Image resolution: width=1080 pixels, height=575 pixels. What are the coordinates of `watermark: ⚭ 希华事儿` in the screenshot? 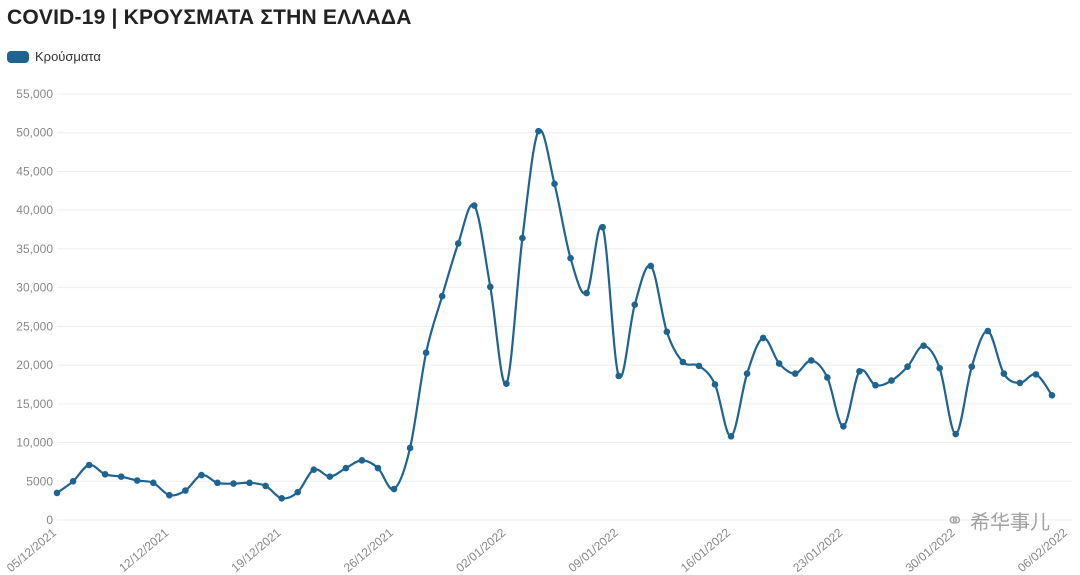 It's located at (998, 520).